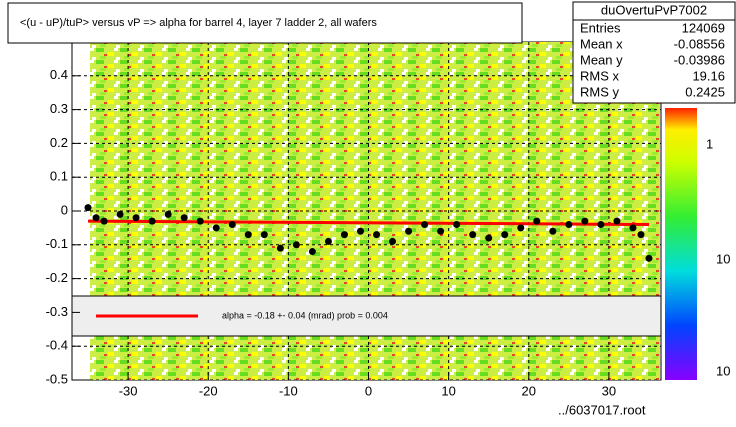  I want to click on footer: ../6037017.root, so click(602, 409).